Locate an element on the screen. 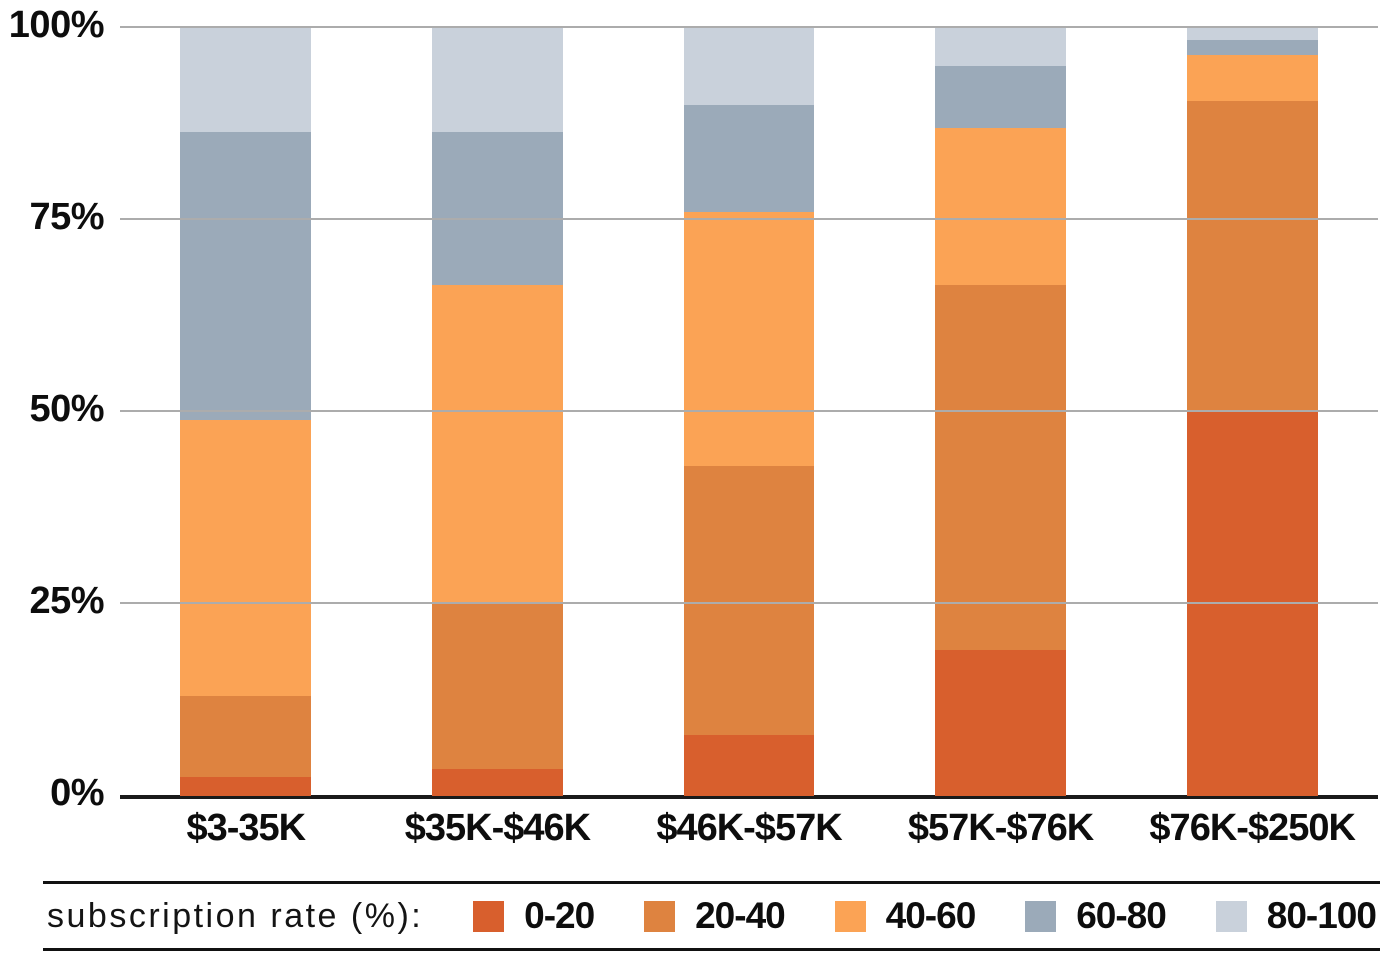  bar-segment-$46K-$57K-0-20 is located at coordinates (749, 765).